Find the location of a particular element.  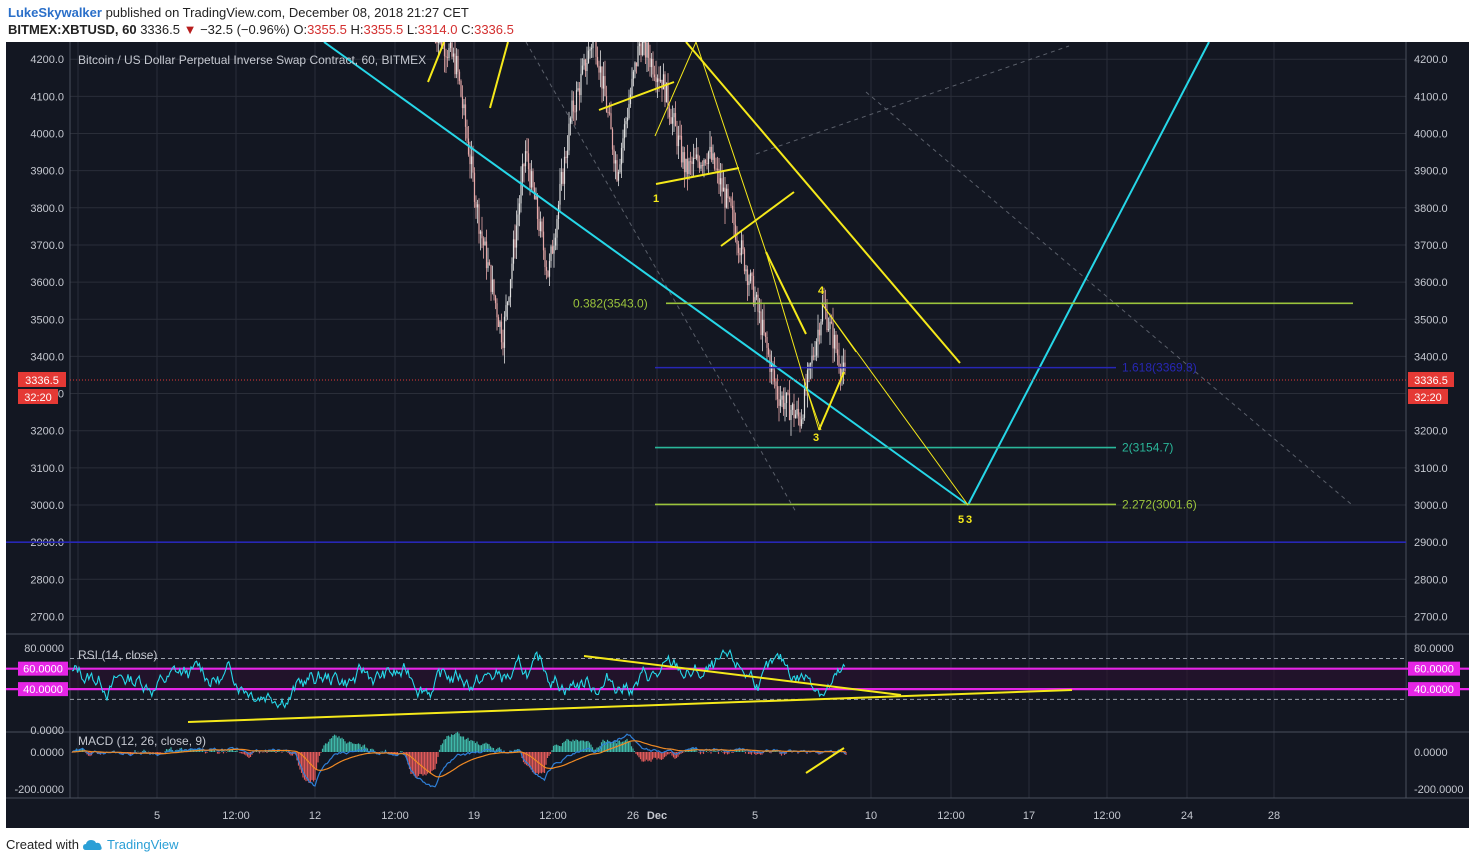

y-tick-label-right: 3100.0 is located at coordinates (1431, 469).